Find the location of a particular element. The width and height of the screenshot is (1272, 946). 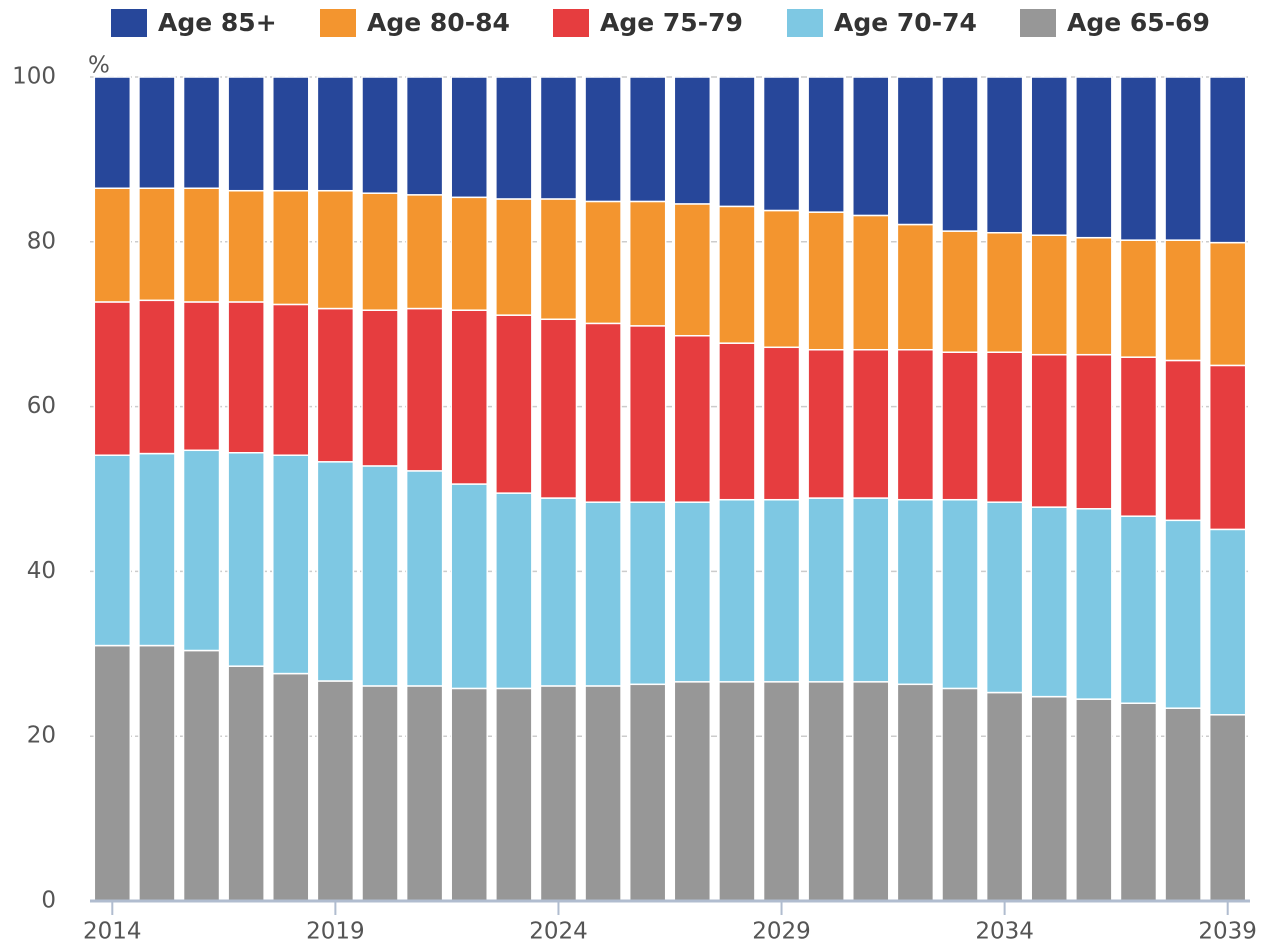

y-tick-label: 60 is located at coordinates (41, 406).